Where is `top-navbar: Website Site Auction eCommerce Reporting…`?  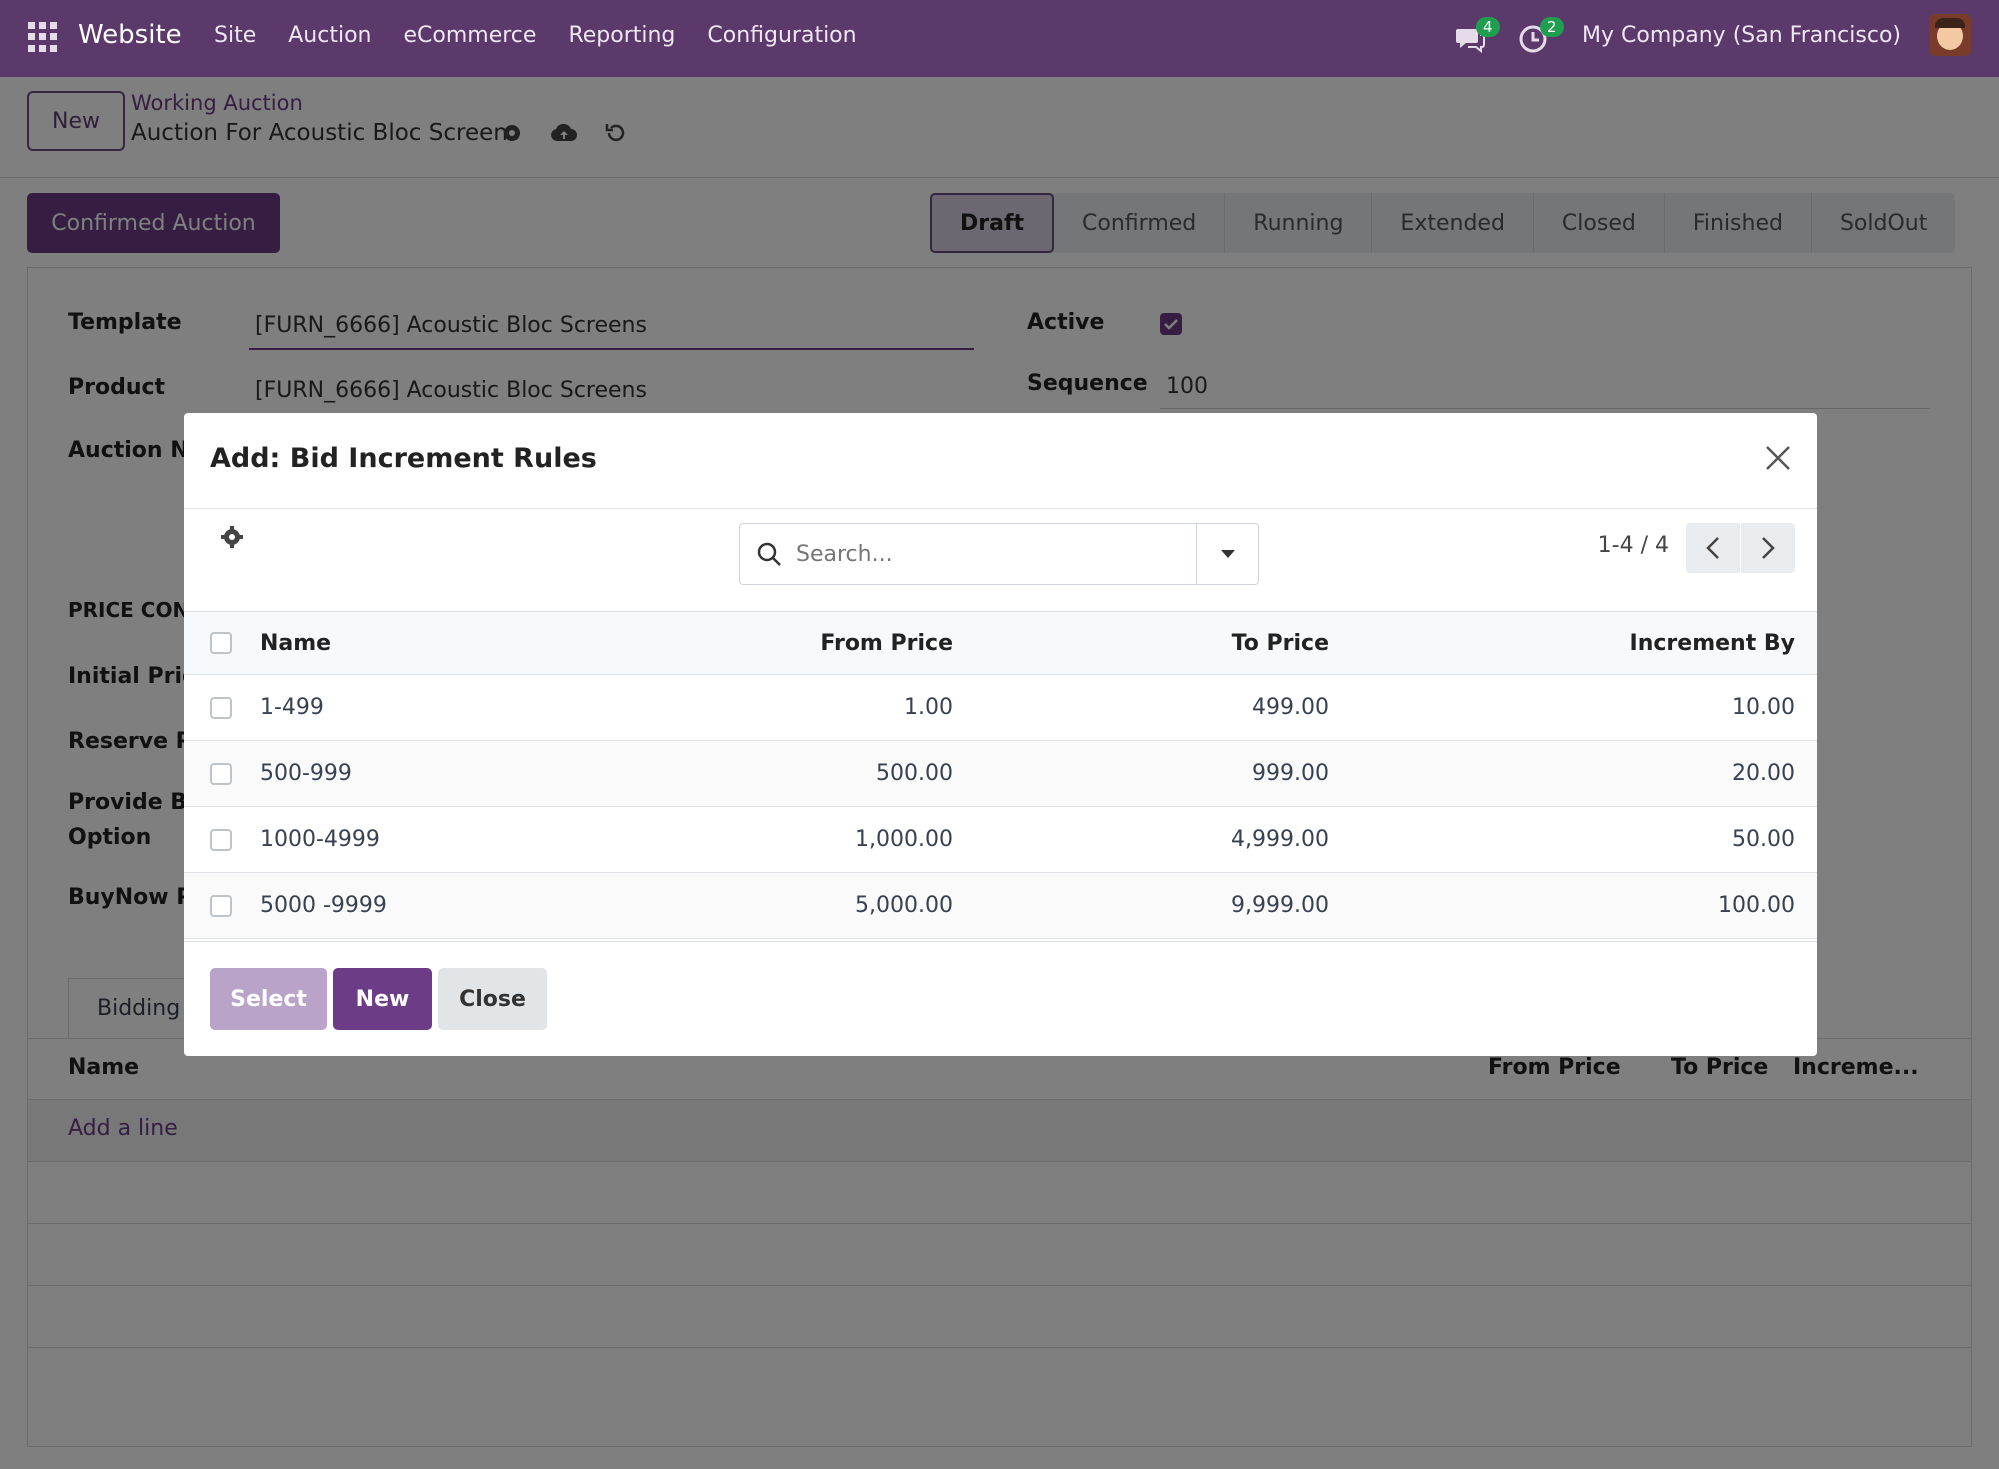 top-navbar: Website Site Auction eCommerce Reporting… is located at coordinates (999, 38).